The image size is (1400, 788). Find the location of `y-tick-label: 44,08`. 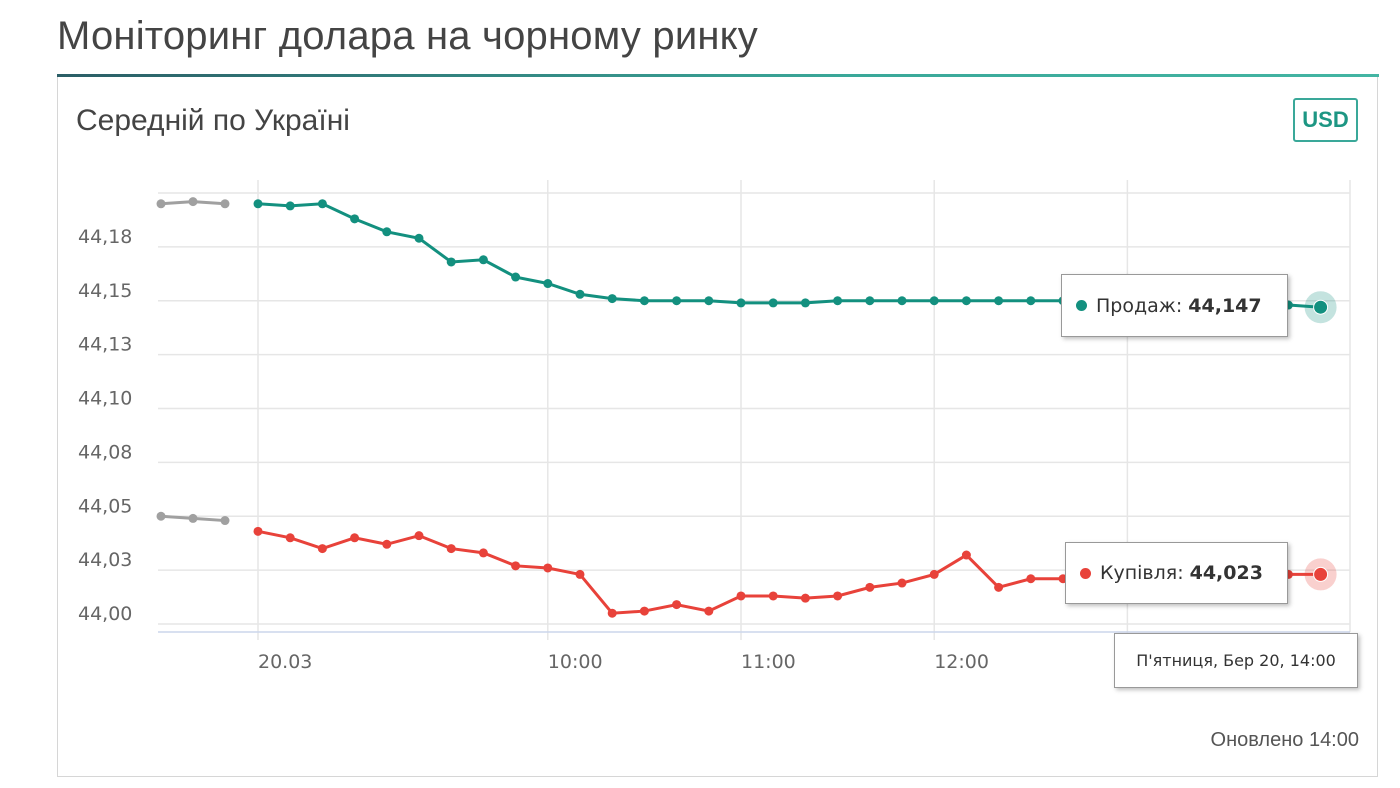

y-tick-label: 44,08 is located at coordinates (105, 452).